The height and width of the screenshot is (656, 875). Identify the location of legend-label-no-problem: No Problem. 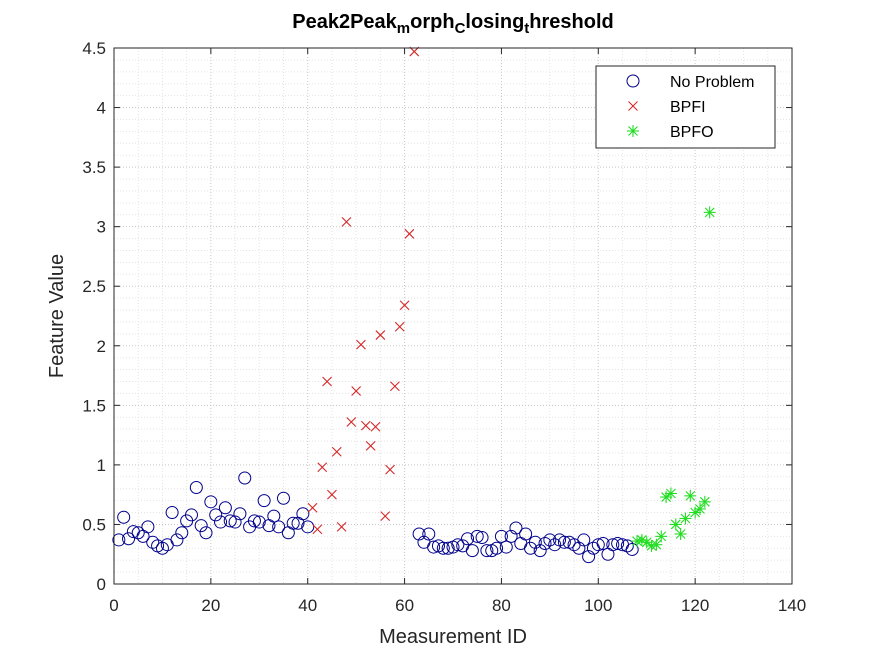
(712, 82).